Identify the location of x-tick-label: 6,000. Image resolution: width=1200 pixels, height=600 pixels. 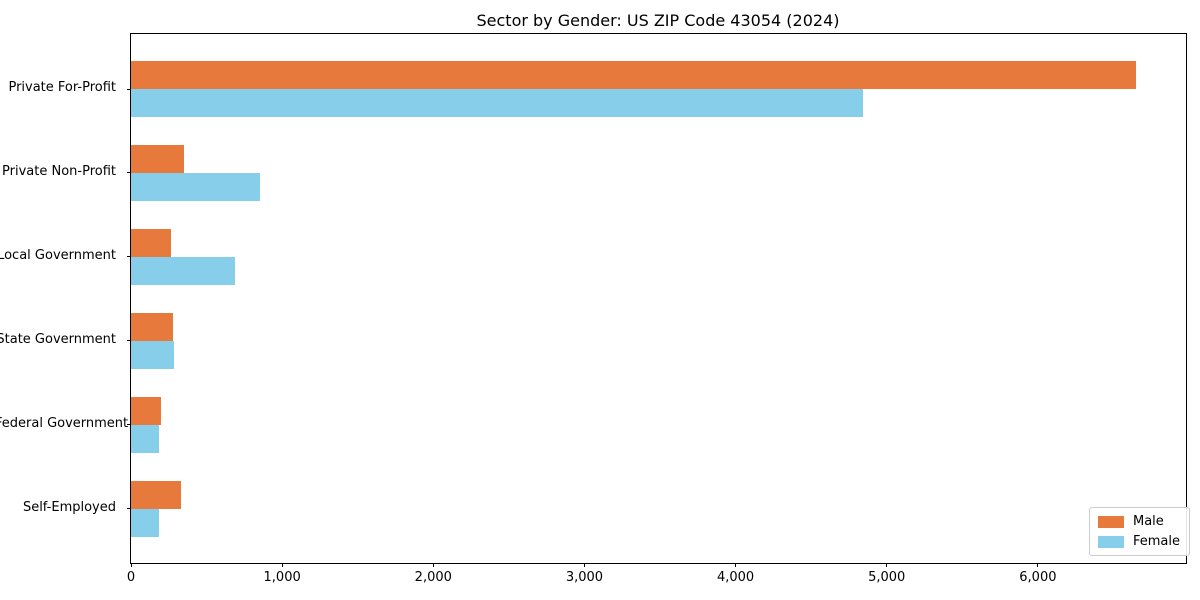
(1038, 577).